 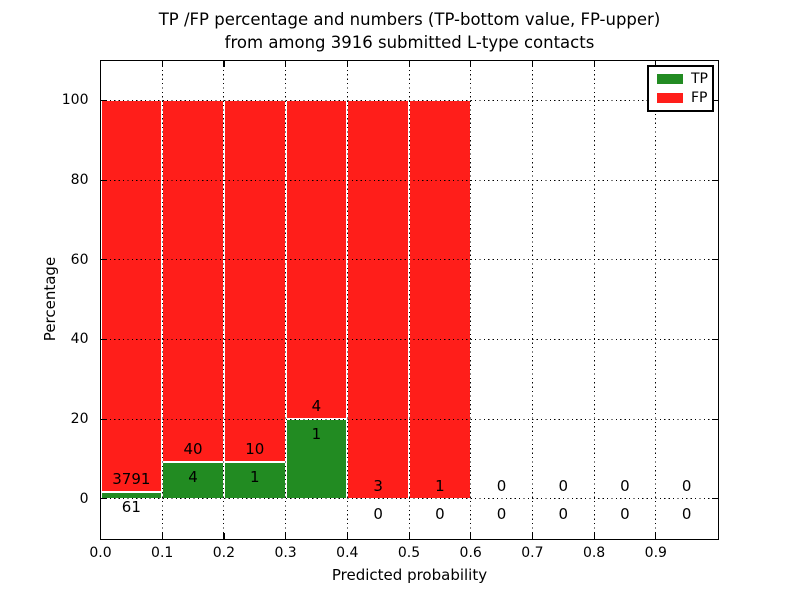 I want to click on y-tick-label-0: 0, so click(x=84, y=498).